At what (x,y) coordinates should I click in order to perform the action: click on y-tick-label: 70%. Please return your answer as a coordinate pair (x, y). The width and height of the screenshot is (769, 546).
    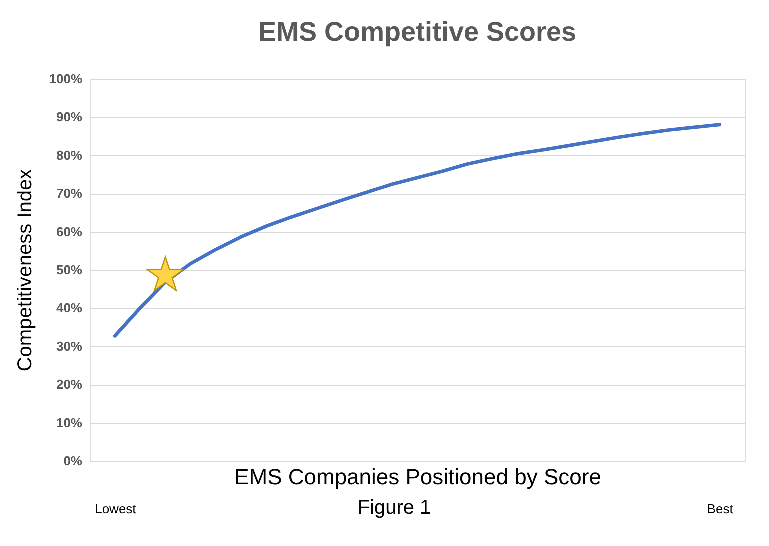
    Looking at the image, I should click on (69, 194).